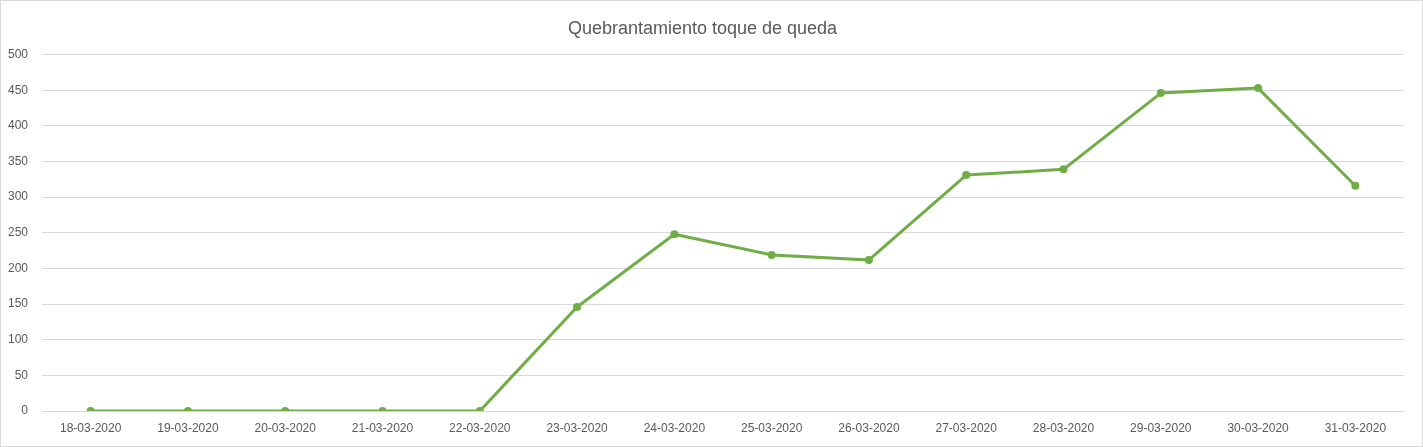  I want to click on y-tick-label: 0, so click(25, 410).